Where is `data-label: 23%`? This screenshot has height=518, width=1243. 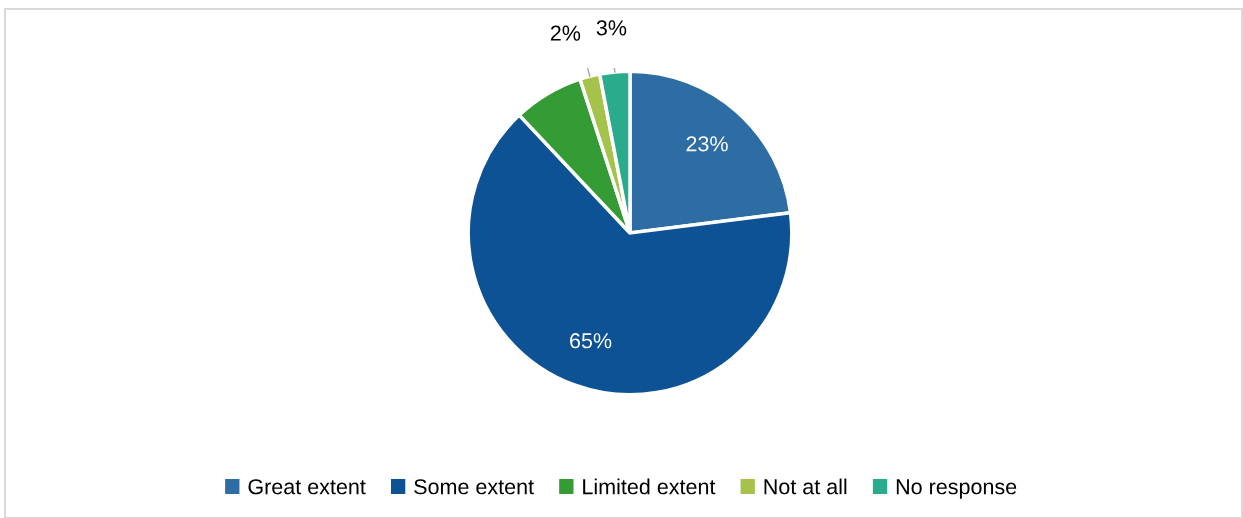 data-label: 23% is located at coordinates (707, 144).